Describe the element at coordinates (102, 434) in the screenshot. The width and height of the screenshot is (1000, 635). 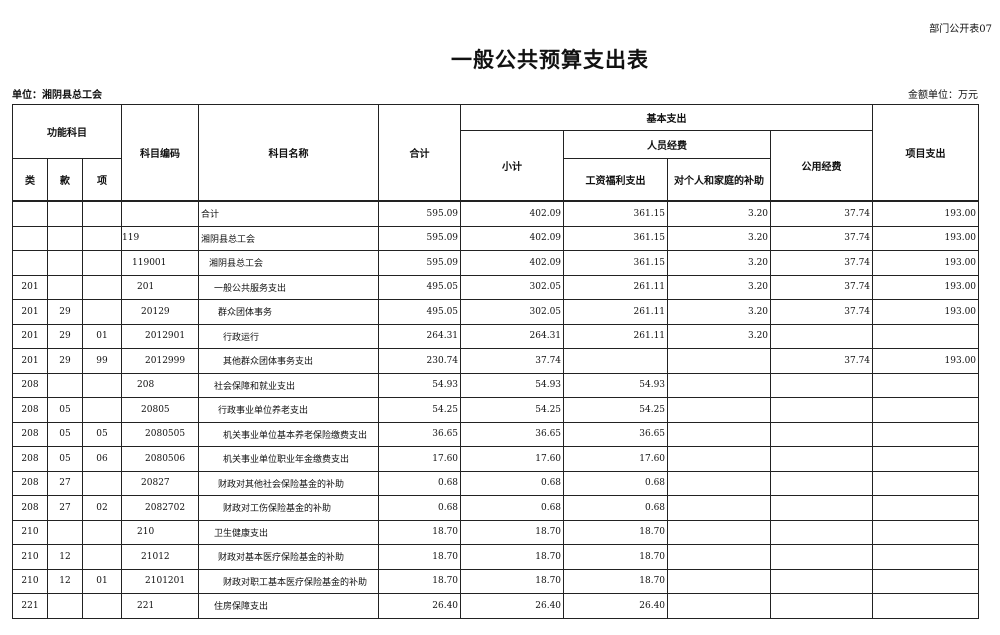
I see `cell-xiang: 05` at that location.